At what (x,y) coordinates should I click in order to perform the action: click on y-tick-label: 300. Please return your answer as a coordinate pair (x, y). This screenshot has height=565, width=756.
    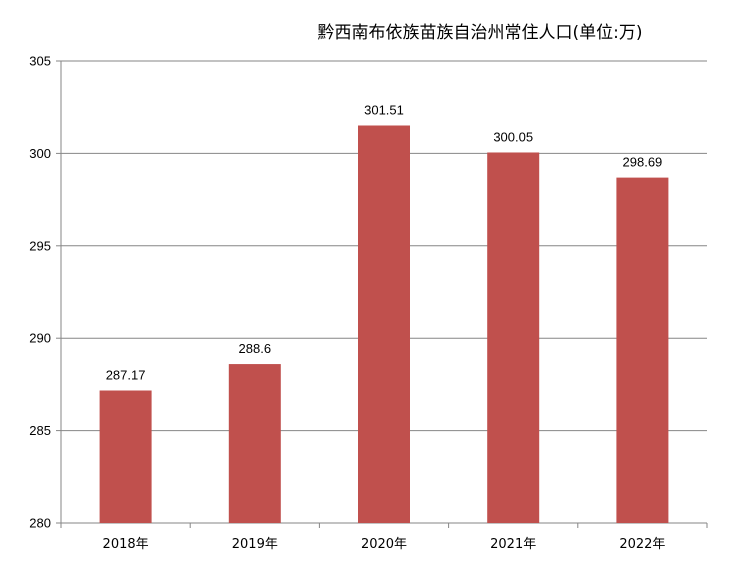
    Looking at the image, I should click on (40, 153).